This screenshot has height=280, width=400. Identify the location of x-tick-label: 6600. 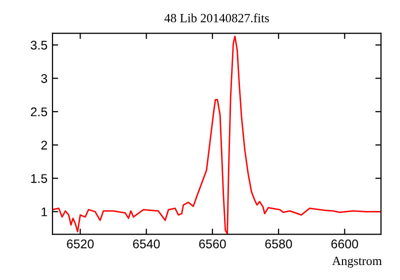
(344, 243).